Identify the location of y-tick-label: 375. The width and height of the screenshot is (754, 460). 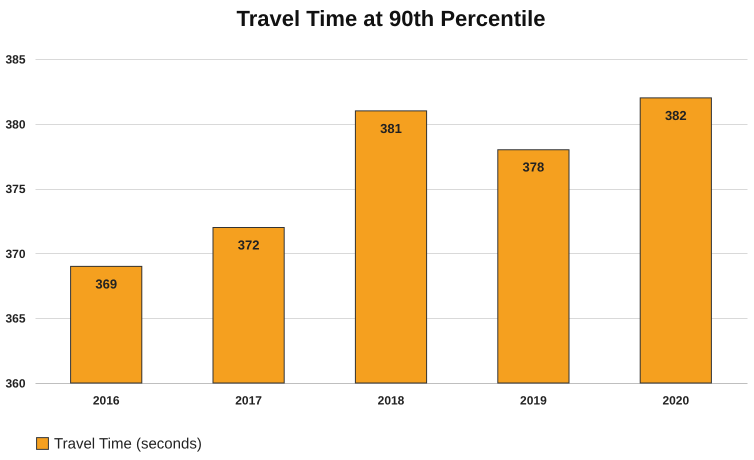
(15, 189).